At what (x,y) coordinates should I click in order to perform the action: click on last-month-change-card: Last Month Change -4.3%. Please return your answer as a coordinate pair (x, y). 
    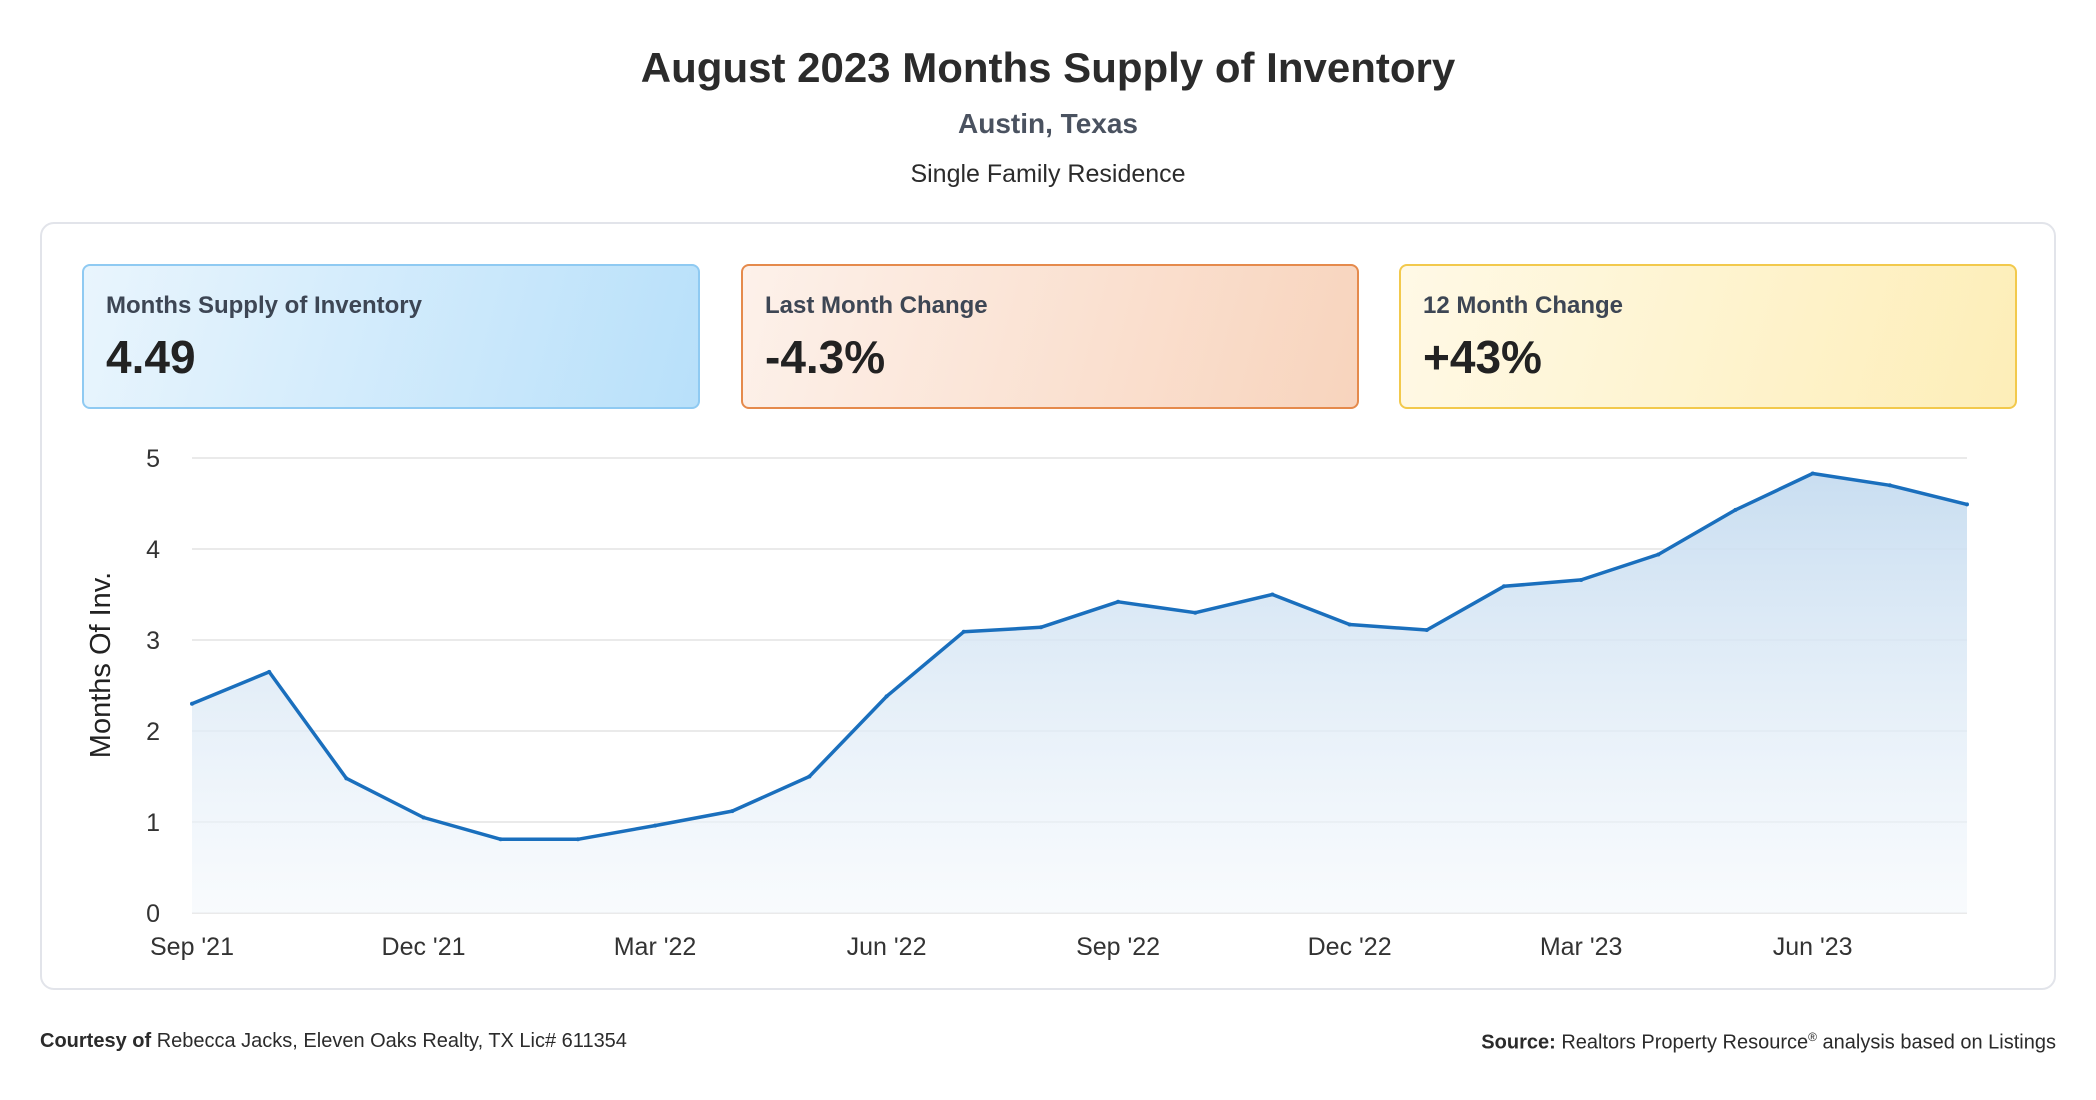
    Looking at the image, I should click on (1050, 336).